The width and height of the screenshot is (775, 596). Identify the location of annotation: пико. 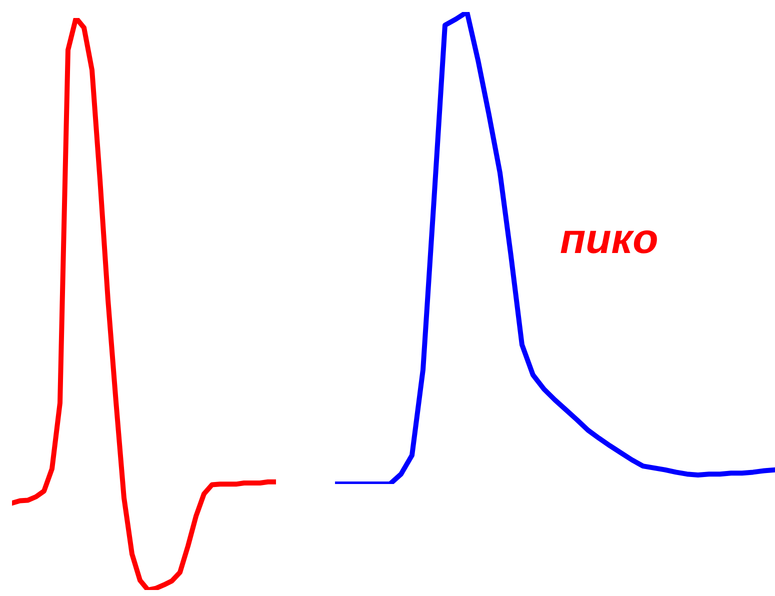
(609, 238).